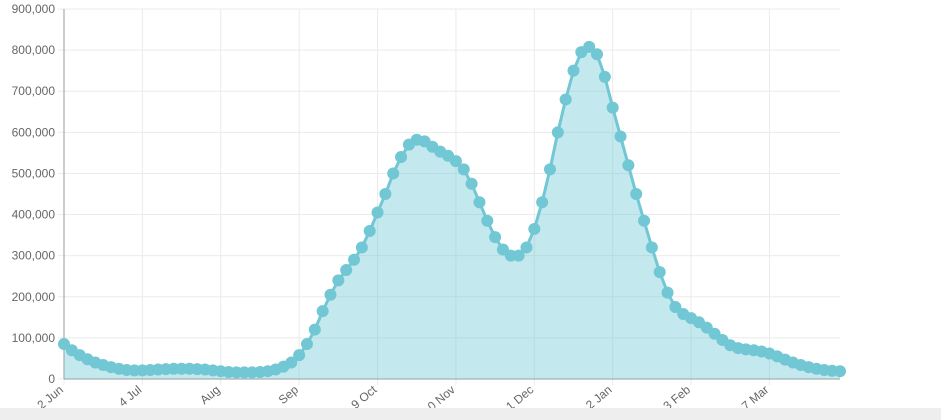 The image size is (941, 420). What do you see at coordinates (34, 338) in the screenshot?
I see `y-tick-label: 100,000` at bounding box center [34, 338].